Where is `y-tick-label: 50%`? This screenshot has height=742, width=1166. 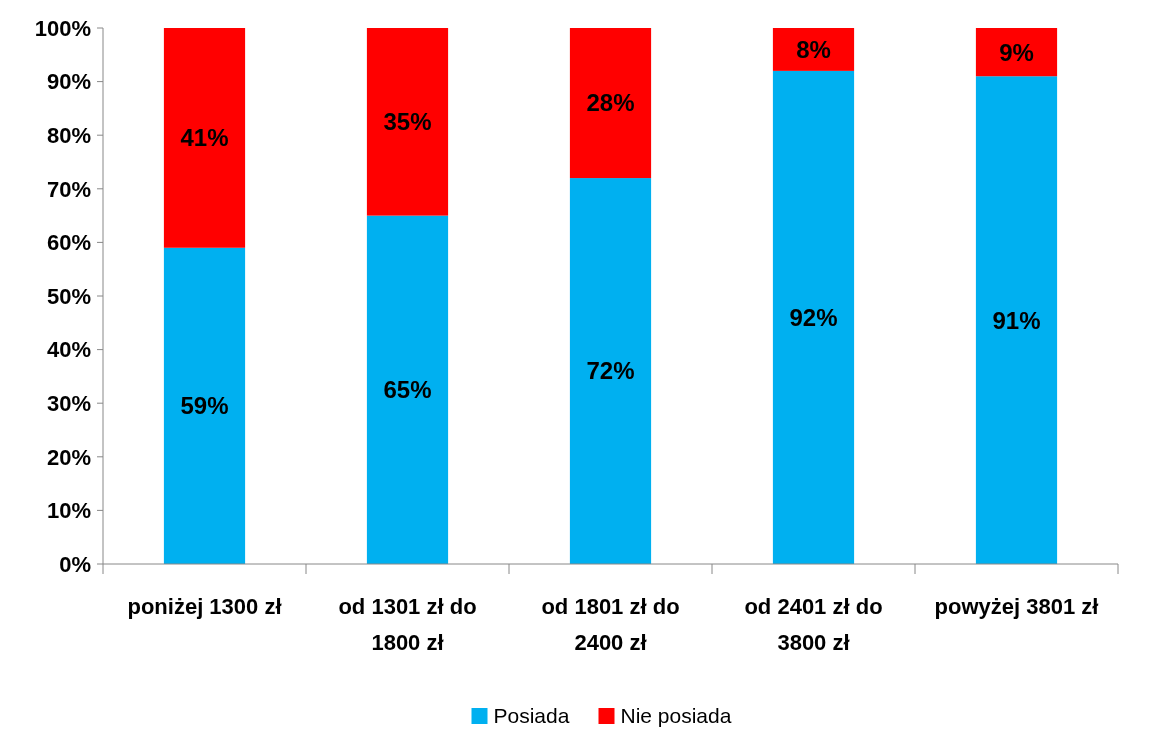
y-tick-label: 50% is located at coordinates (68, 296).